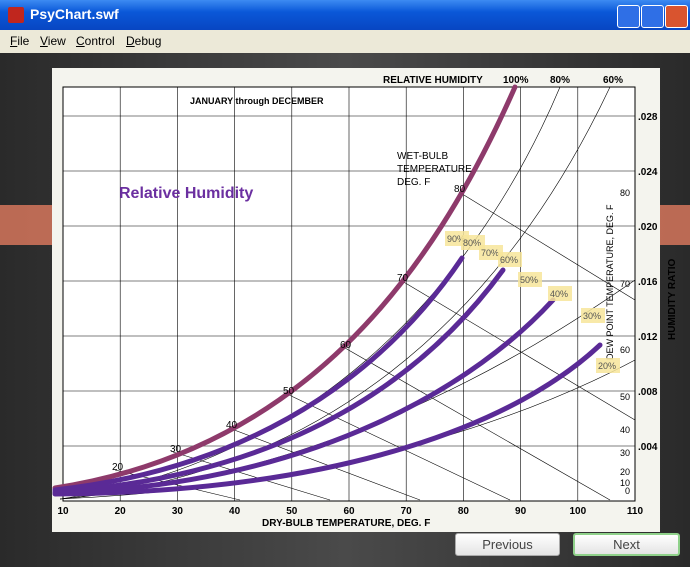 This screenshot has width=690, height=567. I want to click on app-icon, so click(16, 15).